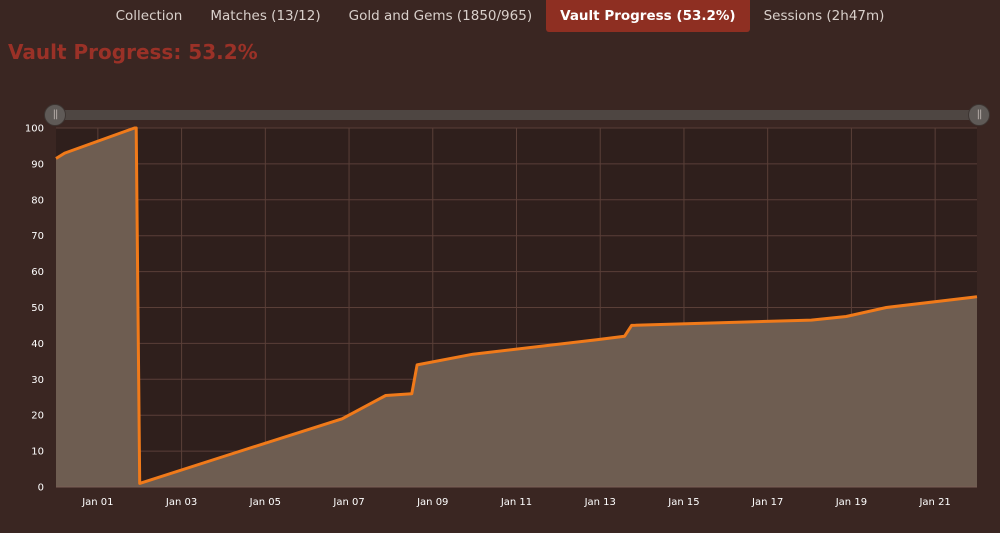  Describe the element at coordinates (683, 502) in the screenshot. I see `x-tick-label: Jan 15` at that location.